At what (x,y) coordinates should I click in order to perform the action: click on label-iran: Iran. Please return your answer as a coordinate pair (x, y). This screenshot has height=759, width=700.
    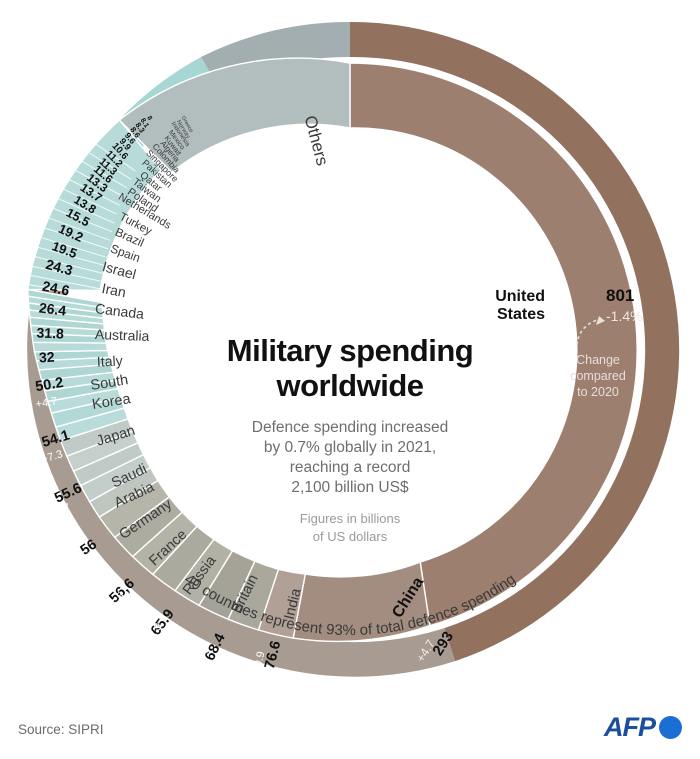
    Looking at the image, I should click on (114, 290).